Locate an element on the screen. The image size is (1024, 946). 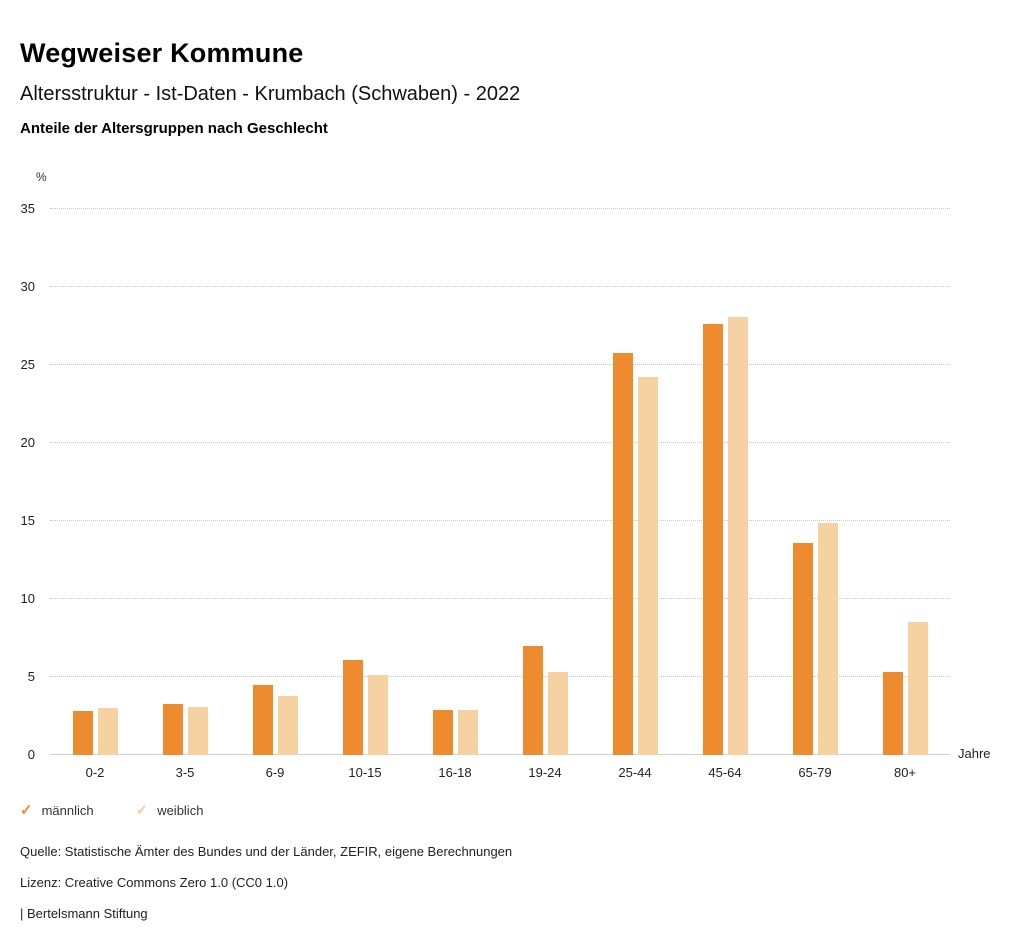
y-tick-label: 5 is located at coordinates (31, 676).